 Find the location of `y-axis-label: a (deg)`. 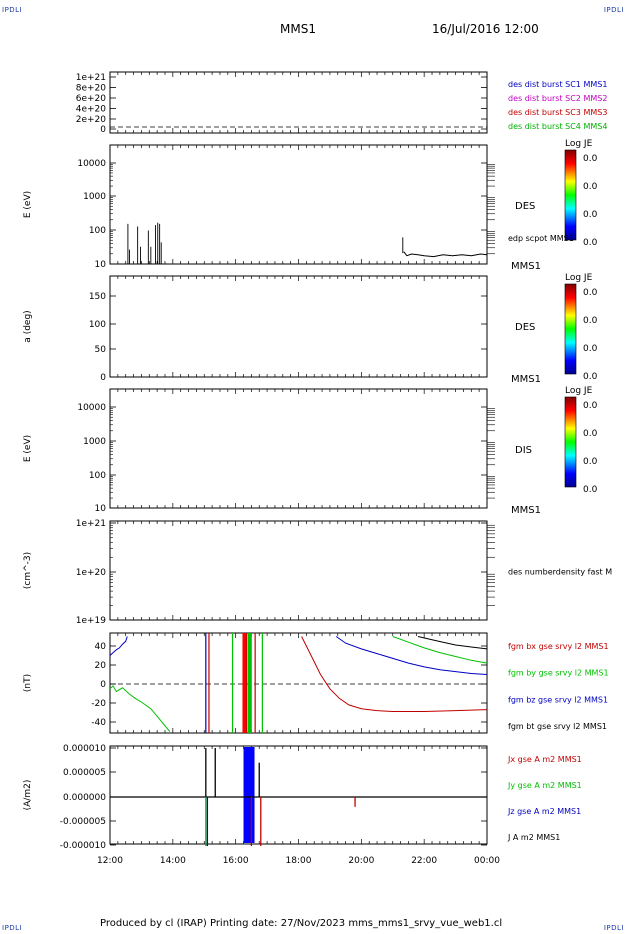

y-axis-label: a (deg) is located at coordinates (28, 326).